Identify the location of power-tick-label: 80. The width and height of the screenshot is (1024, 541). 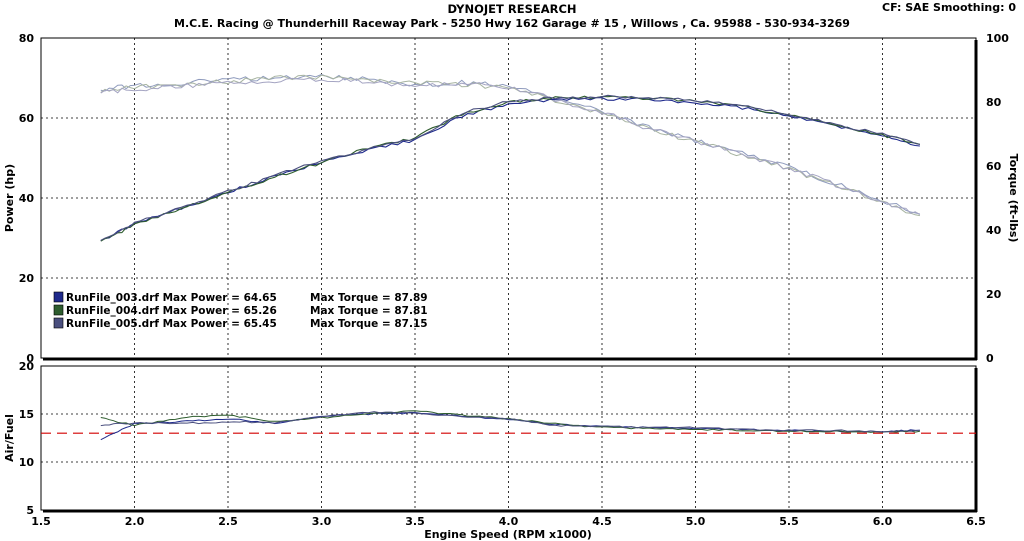
(27, 38).